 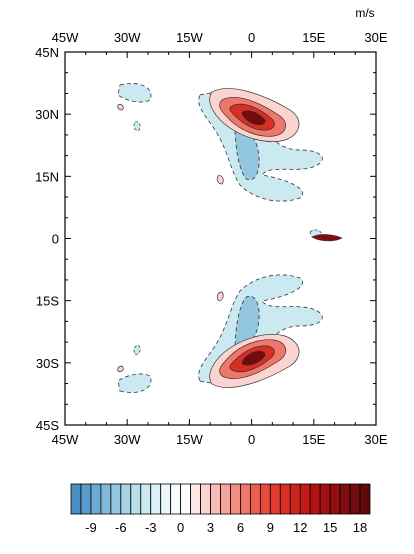 I want to click on y-tick-label: 45N, so click(x=47, y=52).